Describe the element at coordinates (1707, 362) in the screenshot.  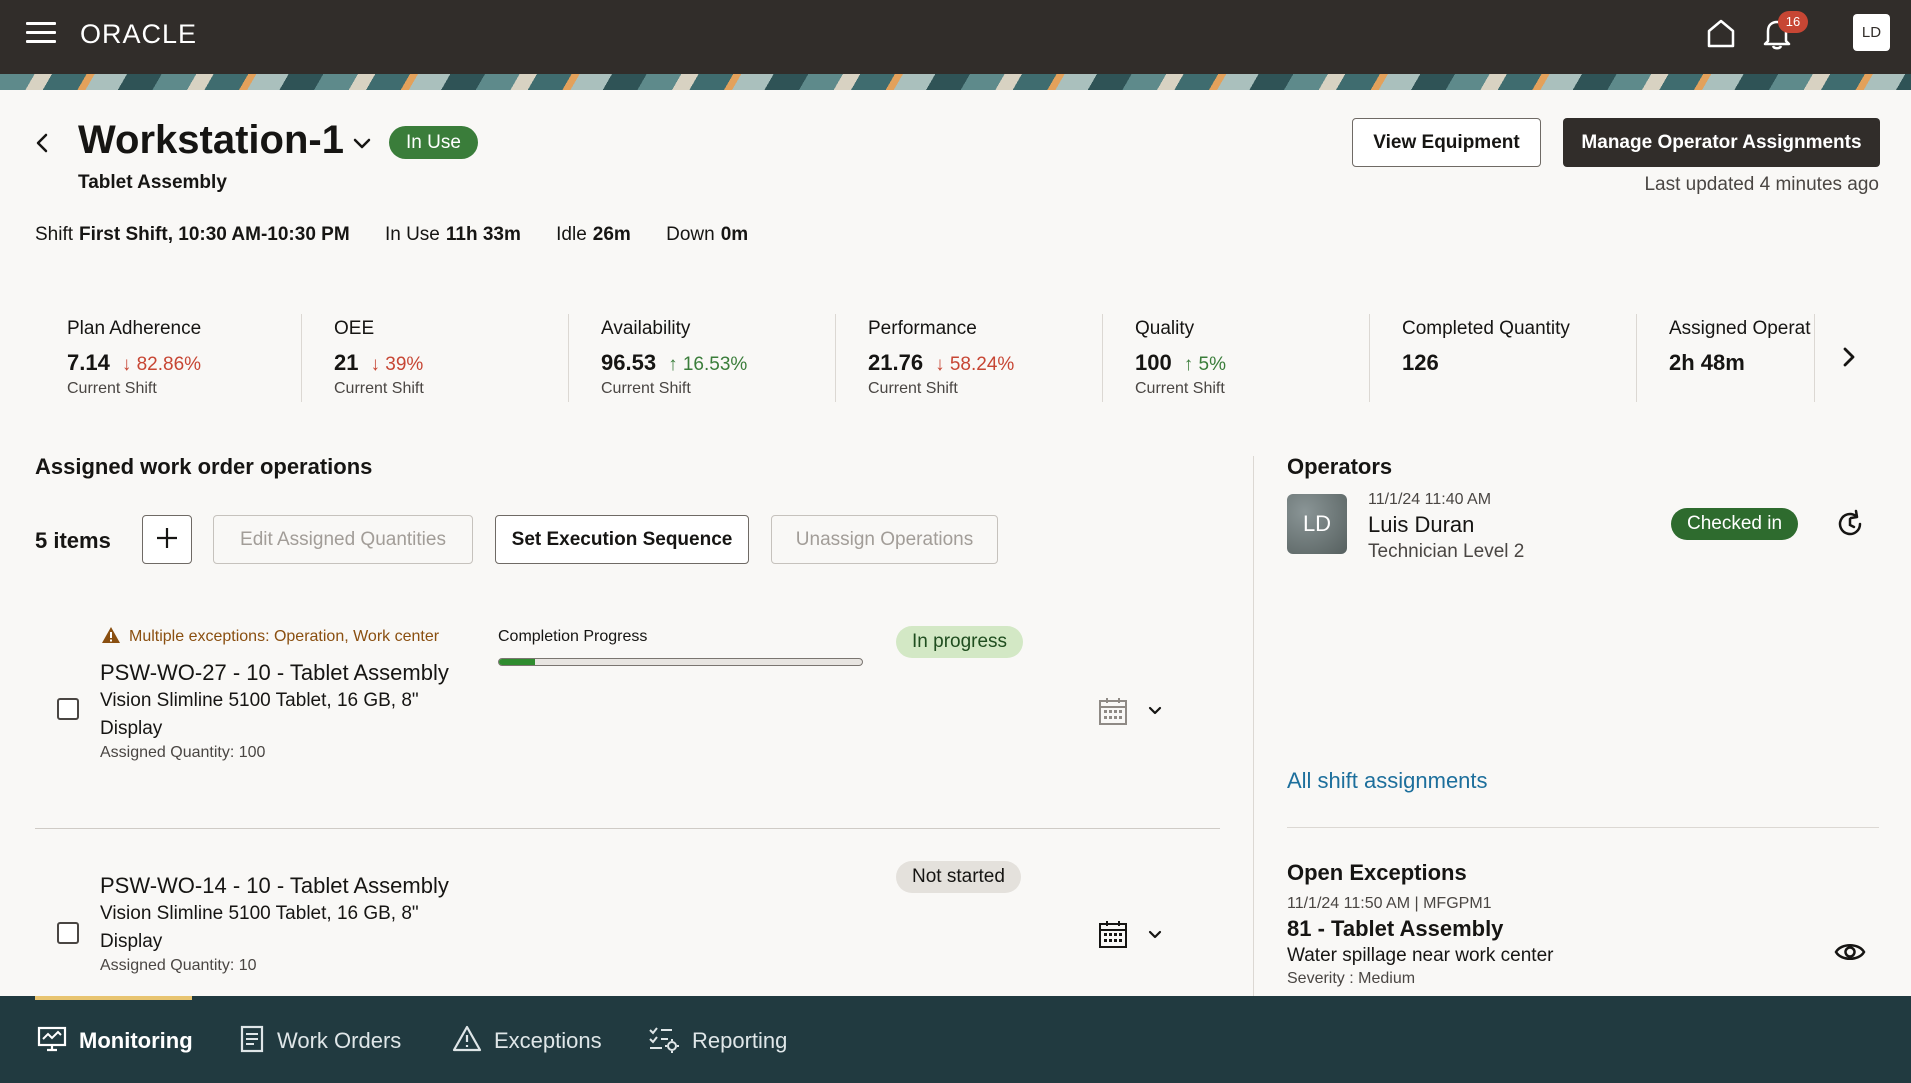
I see `kpi-number: 2h 48m` at that location.